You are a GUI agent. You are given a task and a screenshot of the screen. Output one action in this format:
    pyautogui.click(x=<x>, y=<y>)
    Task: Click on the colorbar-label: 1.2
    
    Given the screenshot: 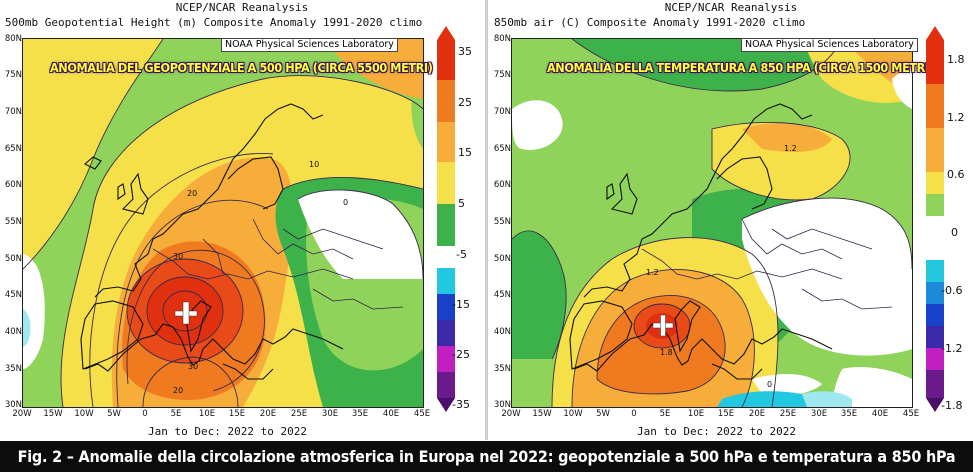 What is the action you would take?
    pyautogui.click(x=956, y=117)
    